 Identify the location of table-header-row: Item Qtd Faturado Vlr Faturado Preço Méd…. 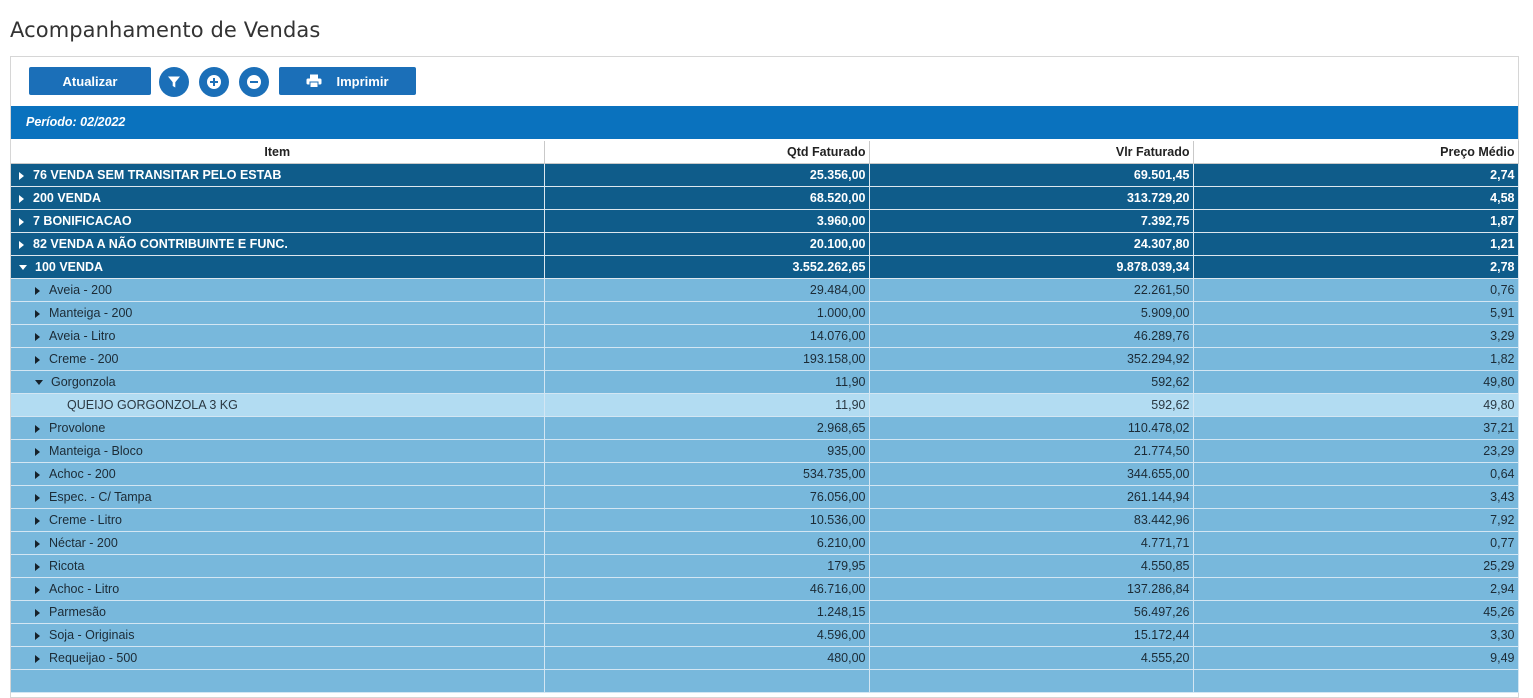
(765, 152).